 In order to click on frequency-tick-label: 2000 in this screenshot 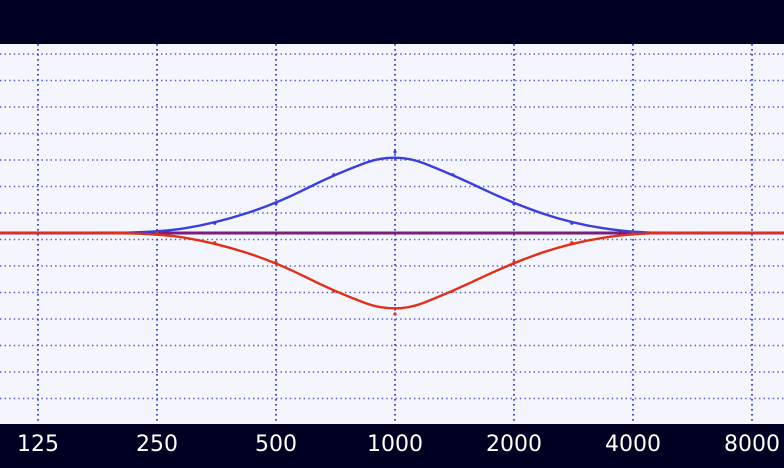, I will do `click(514, 444)`.